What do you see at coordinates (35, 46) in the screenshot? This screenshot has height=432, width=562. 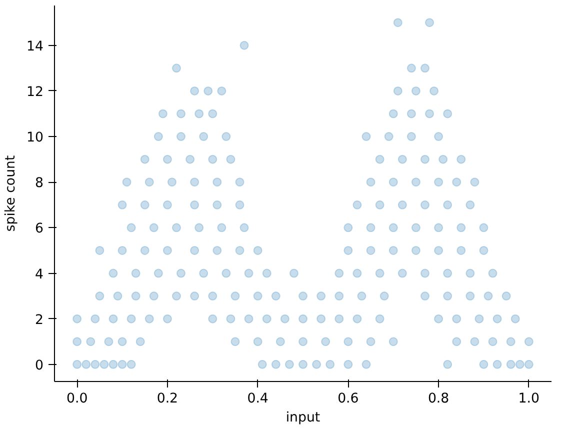 I see `y-tick-label: 14` at bounding box center [35, 46].